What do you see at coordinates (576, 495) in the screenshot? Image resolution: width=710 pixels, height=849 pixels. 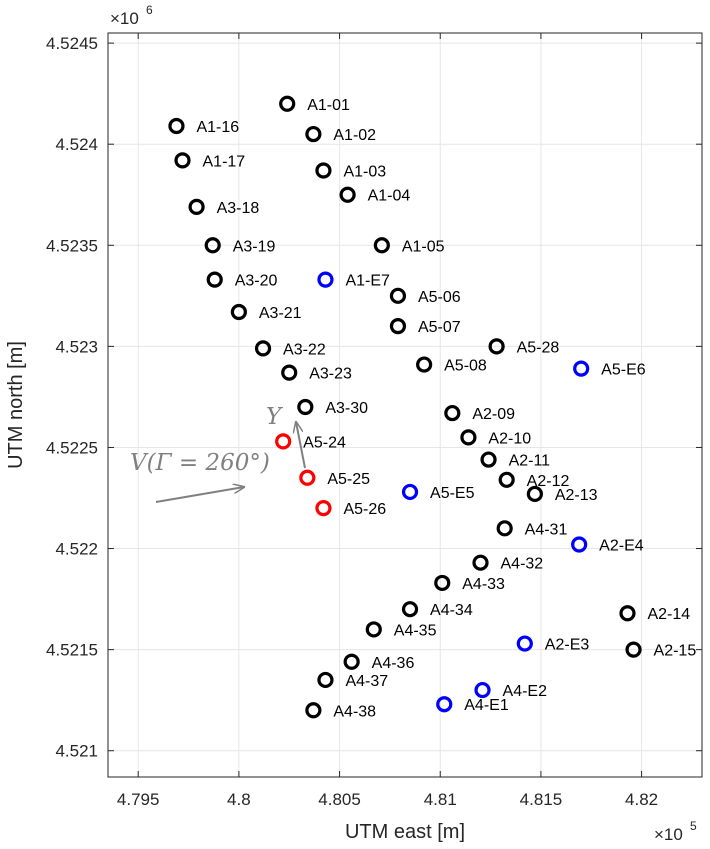 I see `point-label: A2-13` at bounding box center [576, 495].